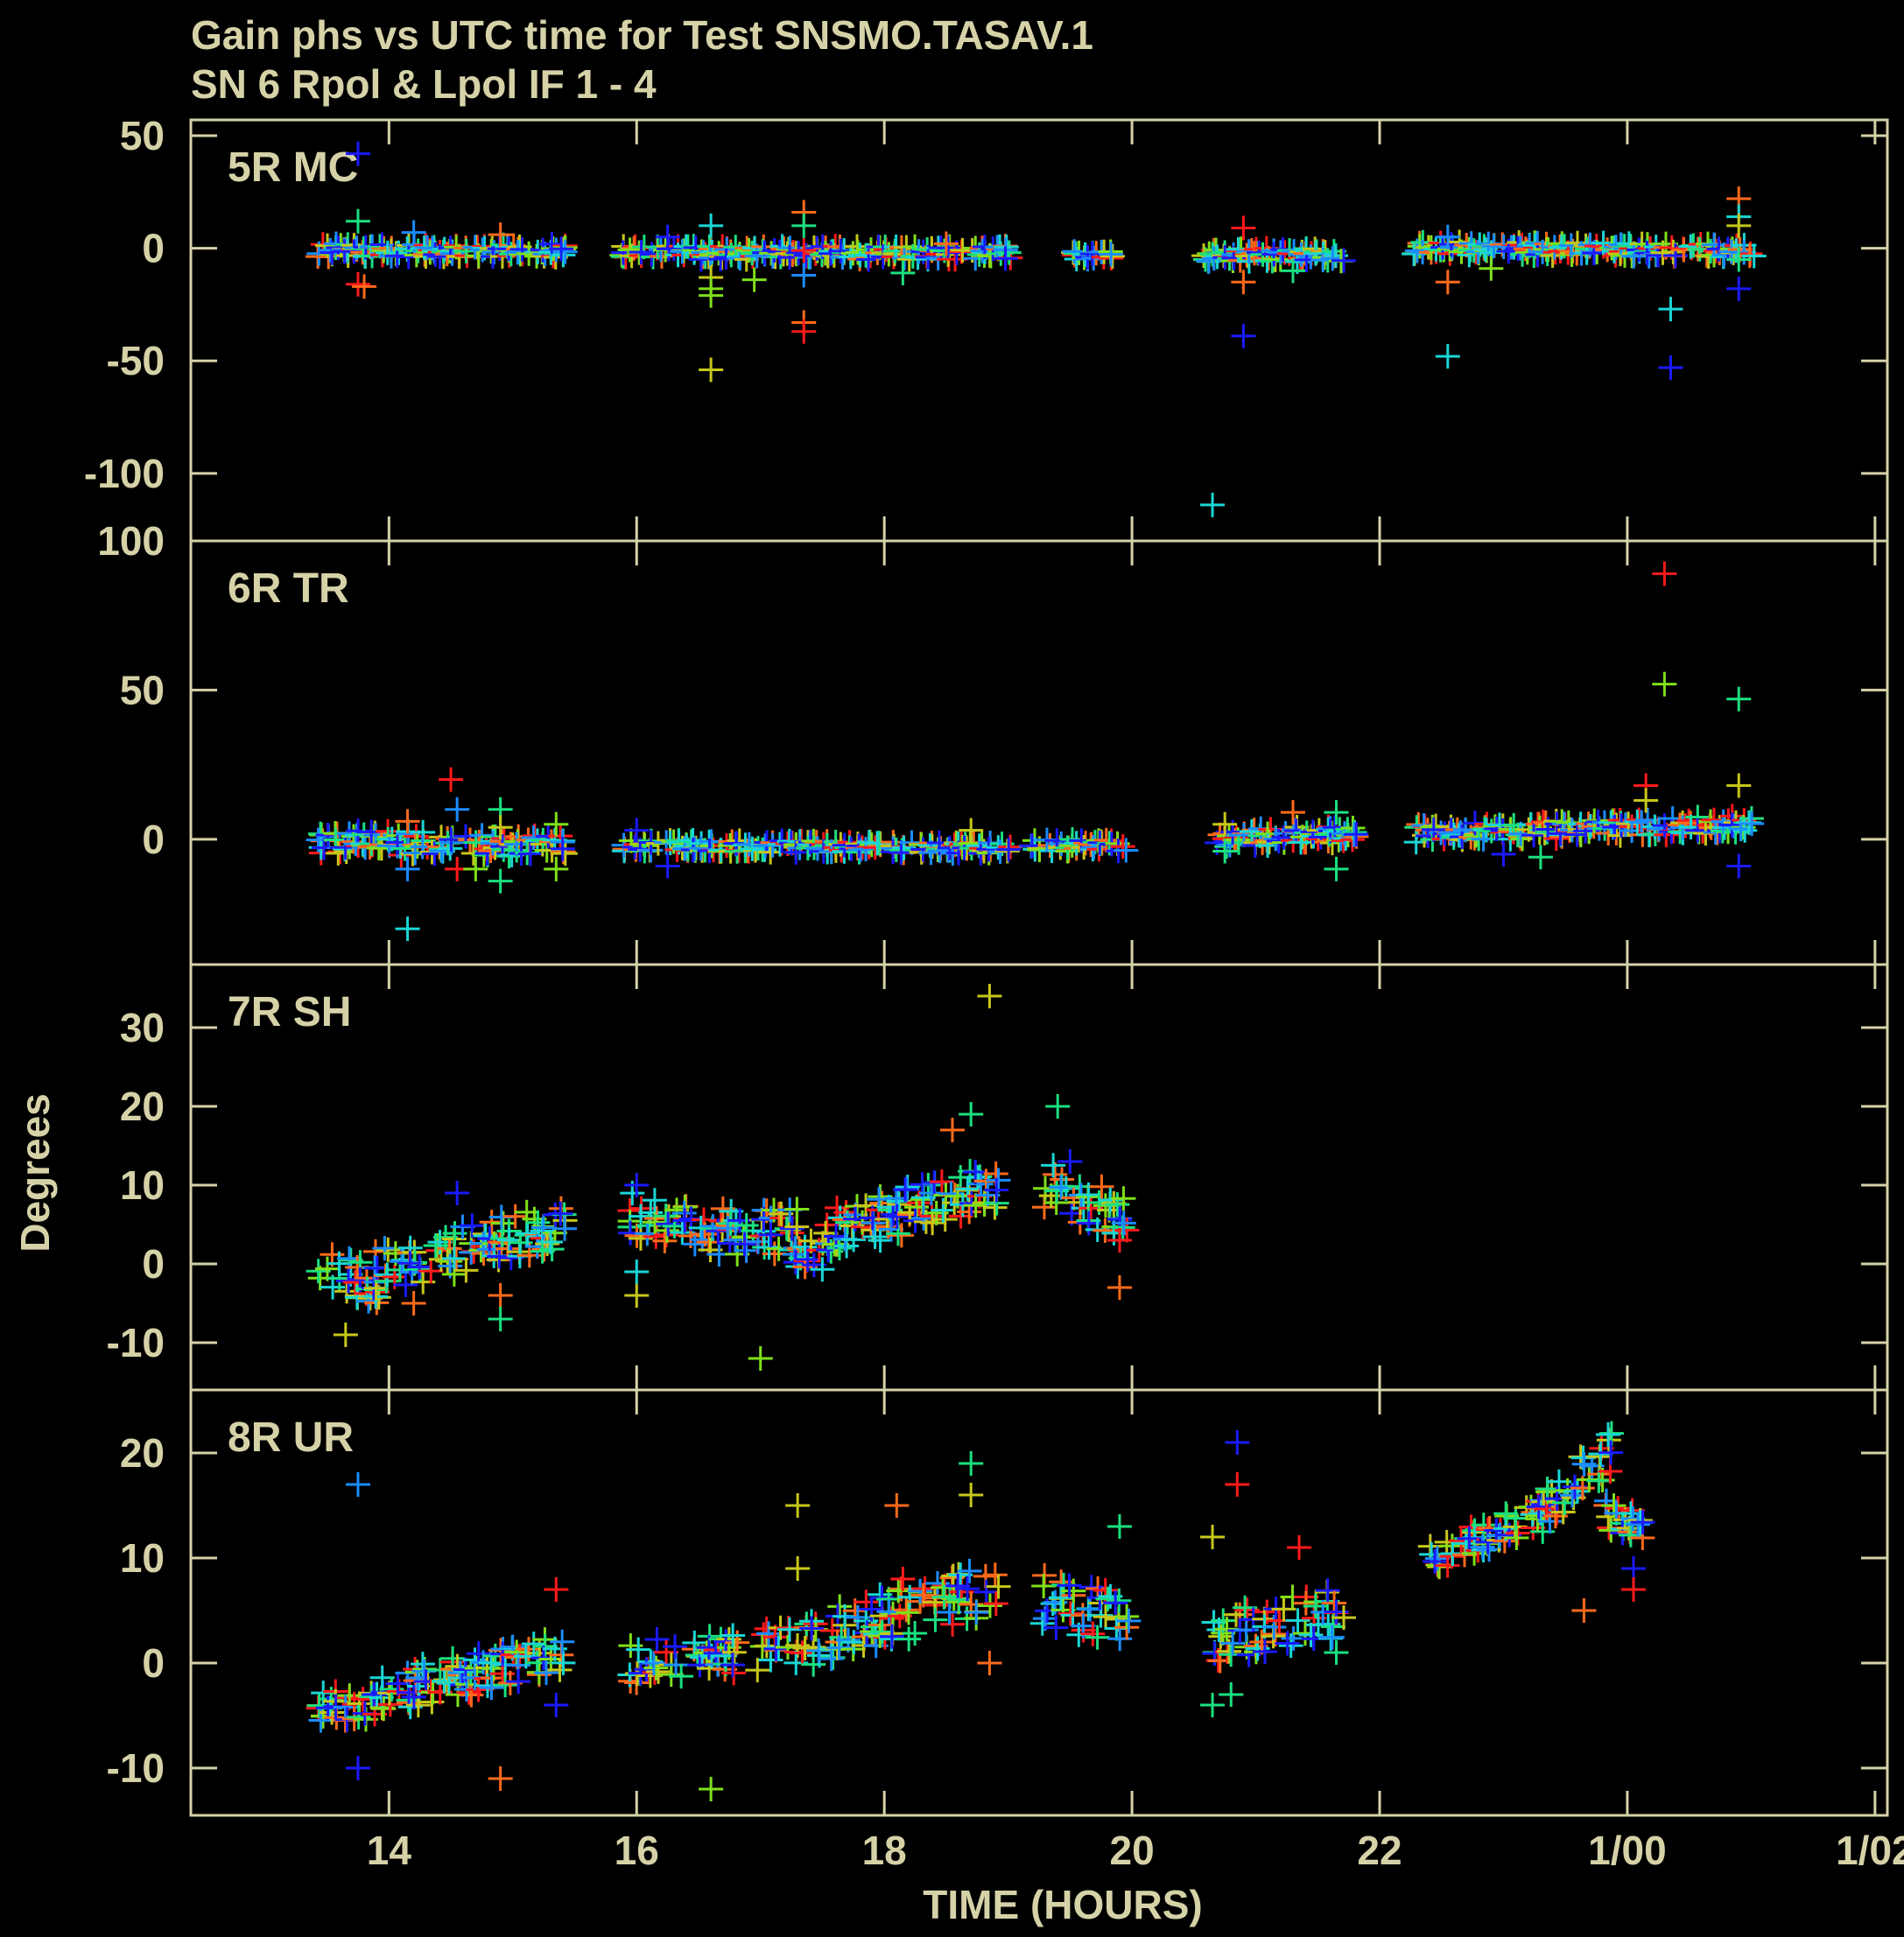 The height and width of the screenshot is (1937, 1904). Describe the element at coordinates (124, 474) in the screenshot. I see `y-tick-label: -100` at that location.